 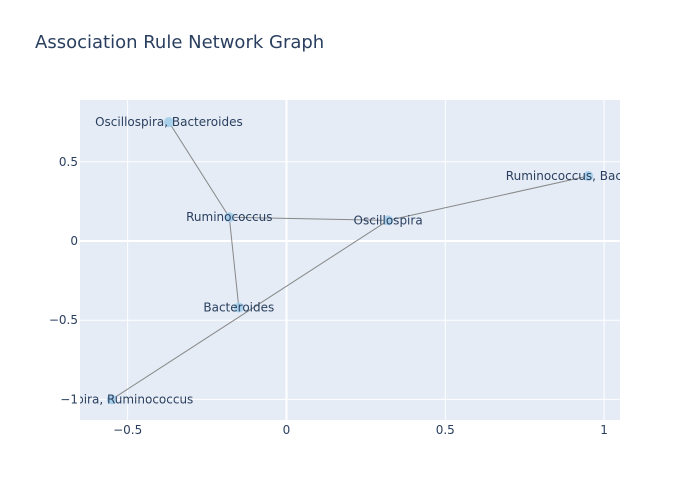 What do you see at coordinates (74, 241) in the screenshot?
I see `y-tick-label: 0` at bounding box center [74, 241].